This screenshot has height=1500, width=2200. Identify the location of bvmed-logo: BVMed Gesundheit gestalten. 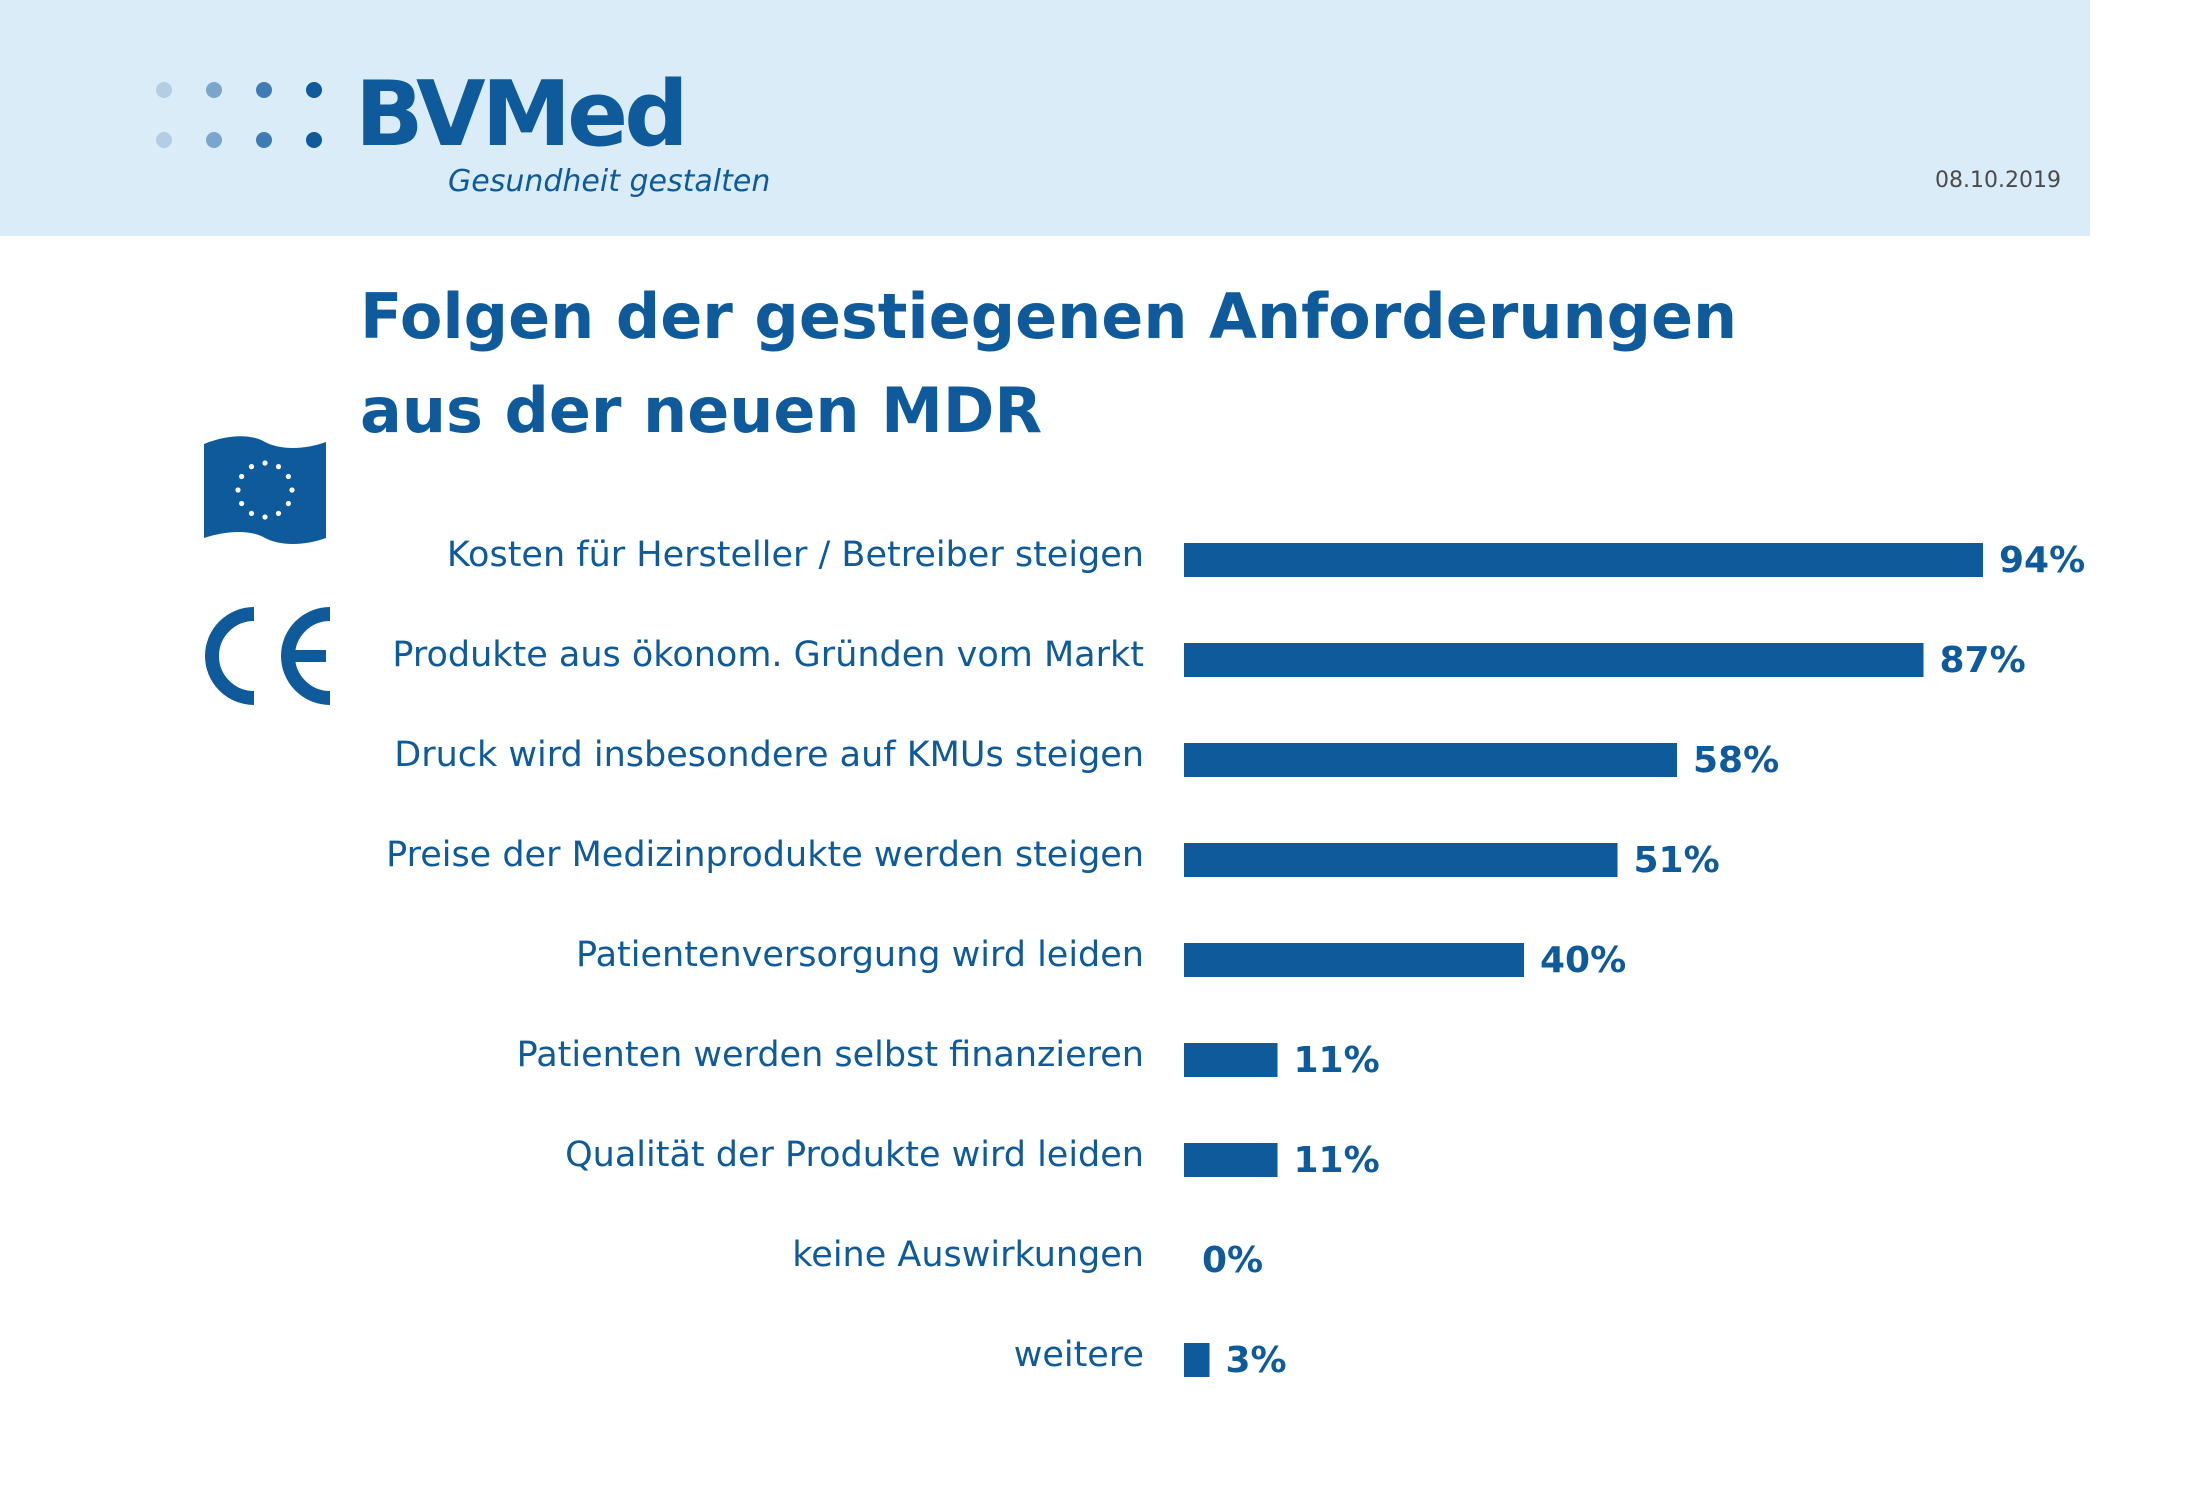
(459, 138).